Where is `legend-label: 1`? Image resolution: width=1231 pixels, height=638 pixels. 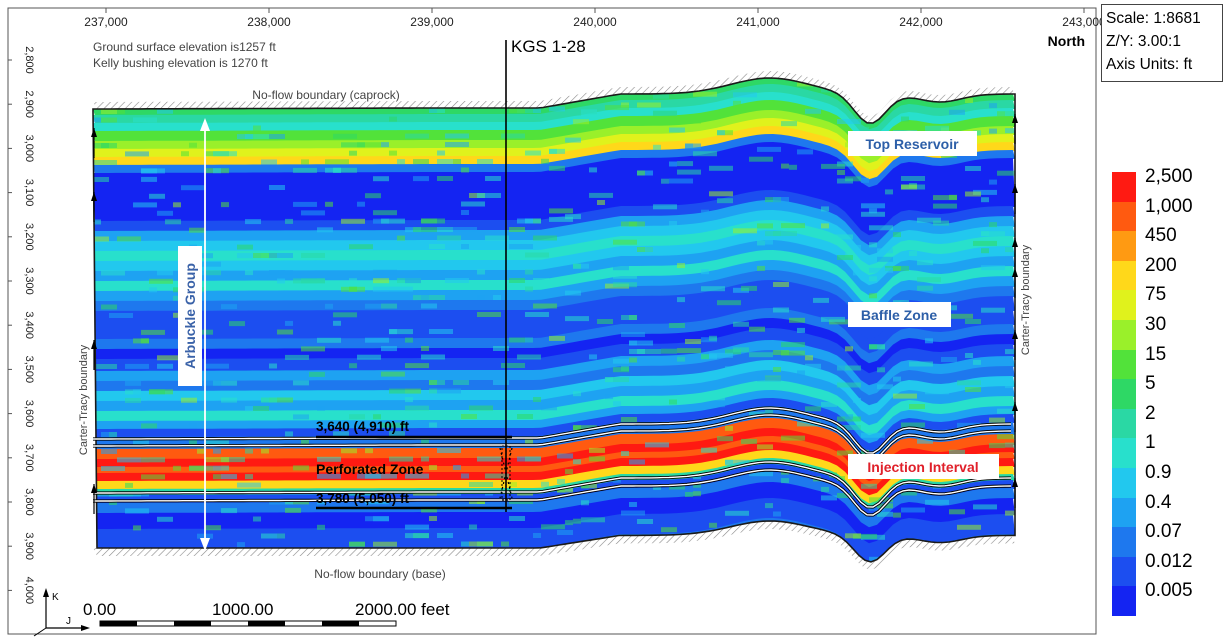
legend-label: 1 is located at coordinates (1150, 443).